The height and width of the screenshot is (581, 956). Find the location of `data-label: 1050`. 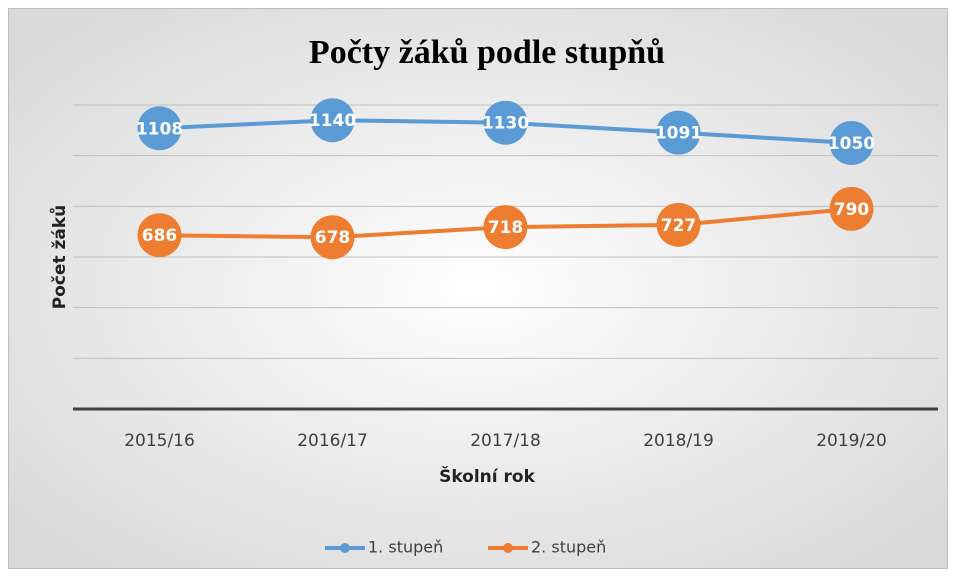

data-label: 1050 is located at coordinates (851, 144).